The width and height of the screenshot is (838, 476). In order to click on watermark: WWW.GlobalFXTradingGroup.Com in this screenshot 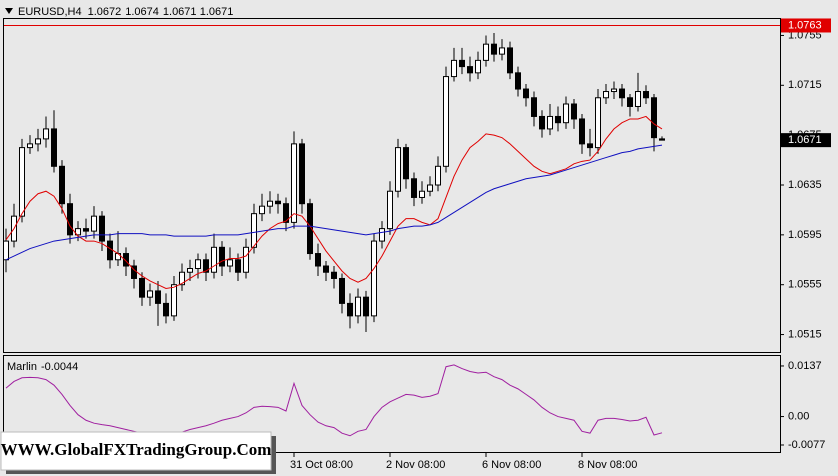, I will do `click(136, 449)`.